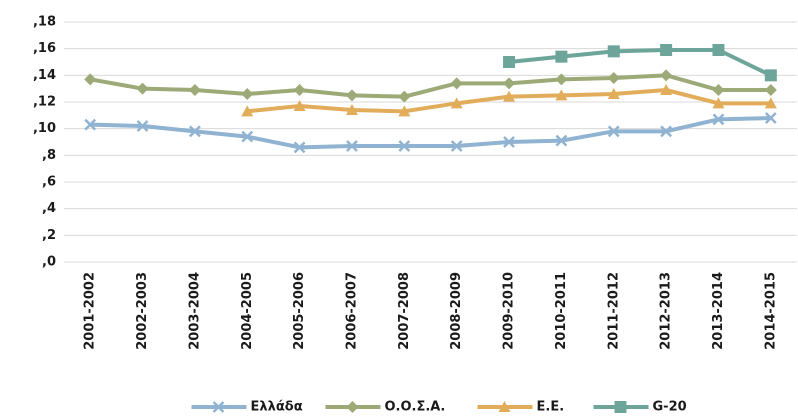 The width and height of the screenshot is (798, 419). I want to click on x-tick-label: 2005-2006, so click(299, 311).